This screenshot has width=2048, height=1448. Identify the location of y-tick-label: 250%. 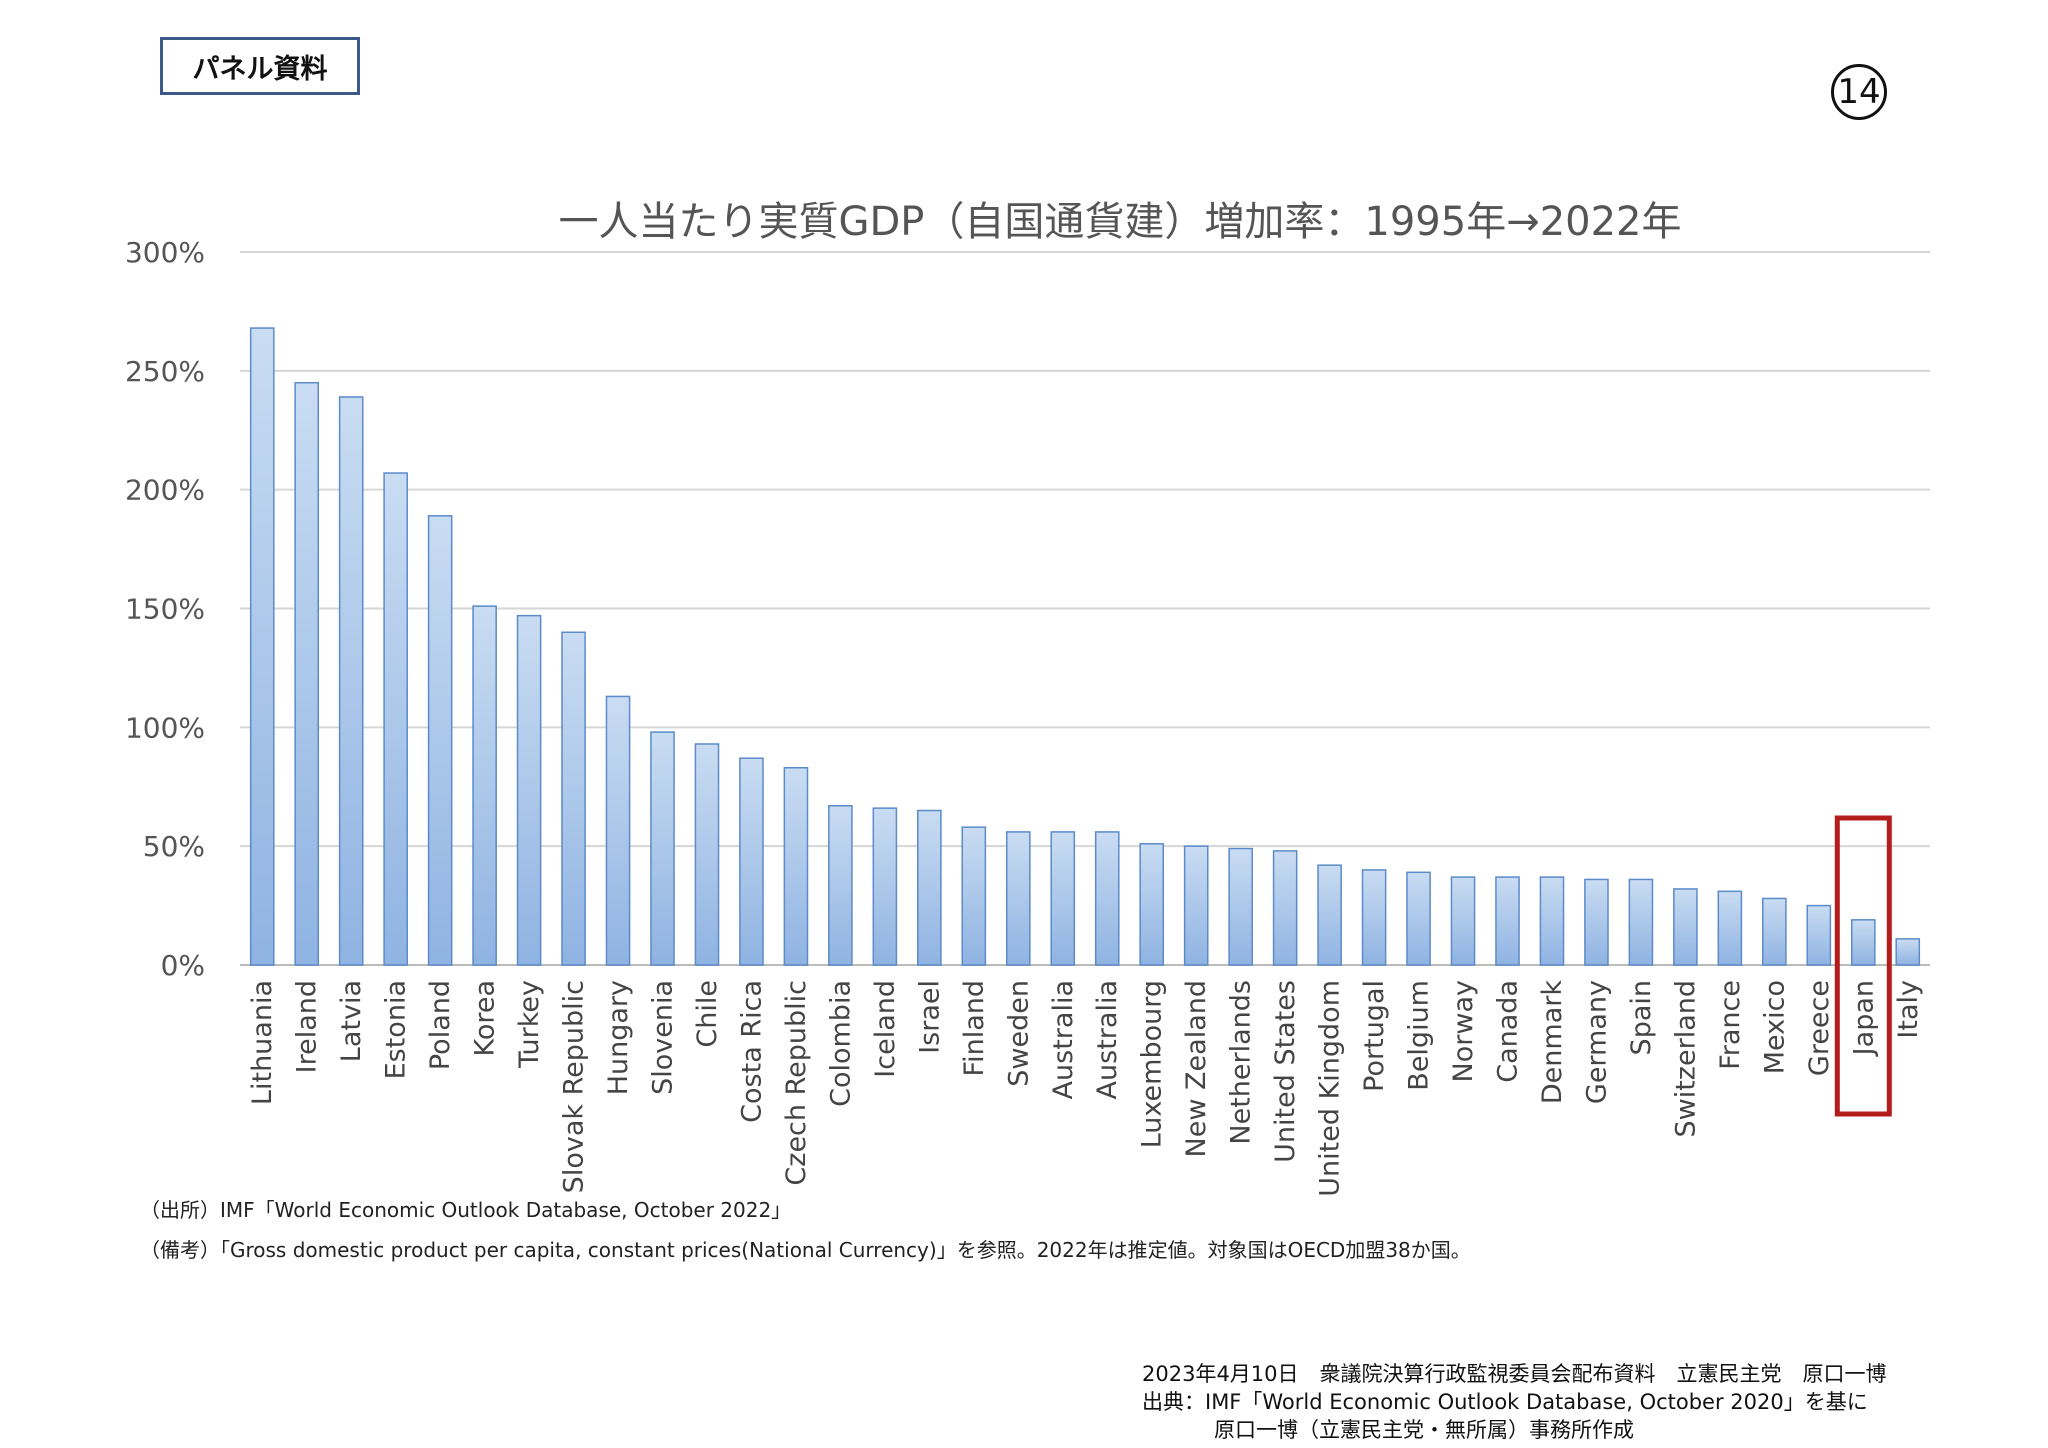
(165, 371).